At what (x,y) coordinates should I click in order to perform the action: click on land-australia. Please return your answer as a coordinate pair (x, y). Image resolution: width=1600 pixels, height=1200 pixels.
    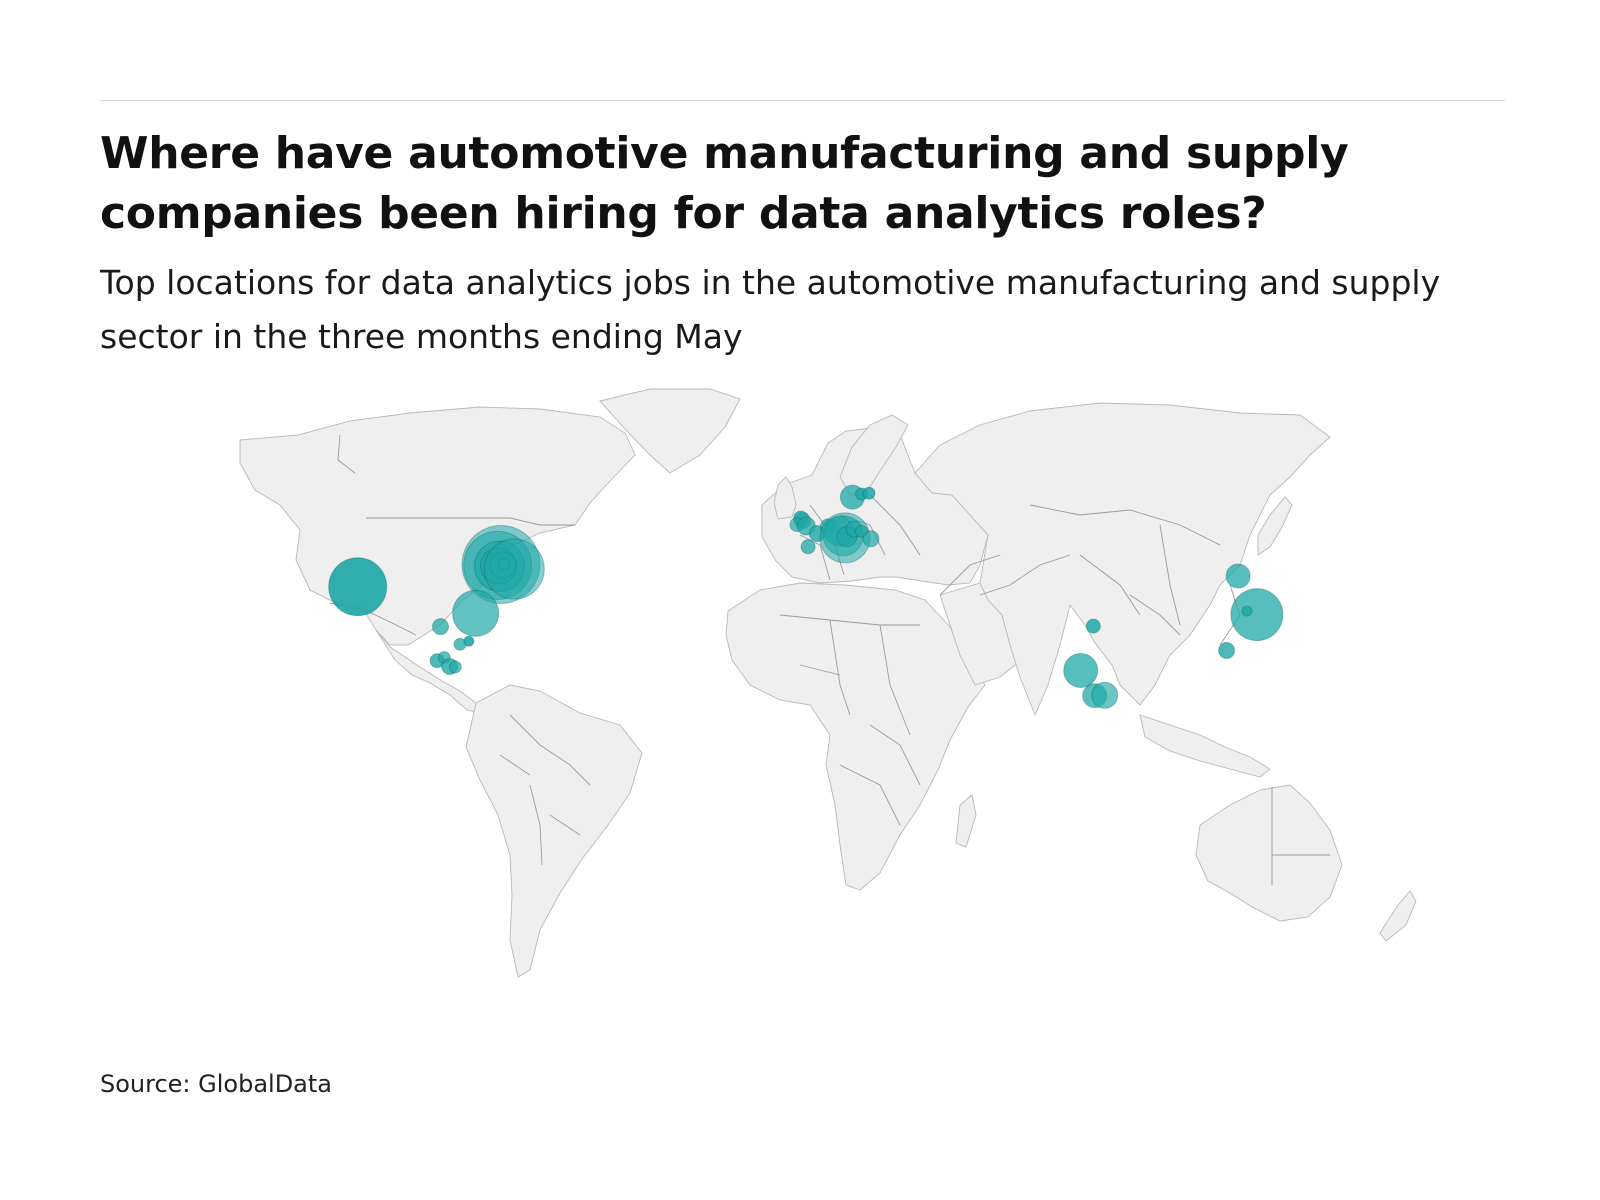
    Looking at the image, I should click on (1269, 853).